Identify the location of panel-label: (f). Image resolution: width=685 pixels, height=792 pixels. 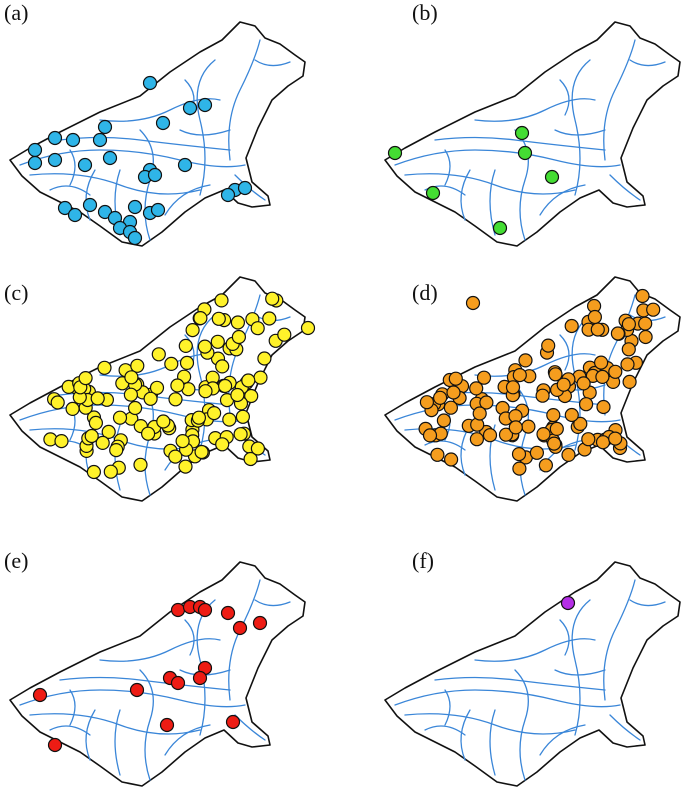
(423, 560).